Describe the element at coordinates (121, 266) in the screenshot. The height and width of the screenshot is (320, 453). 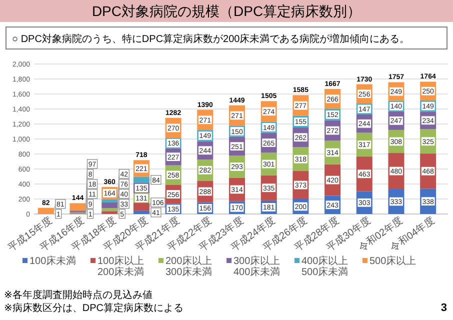
I see `legend-label: 100床以上200床未満` at that location.